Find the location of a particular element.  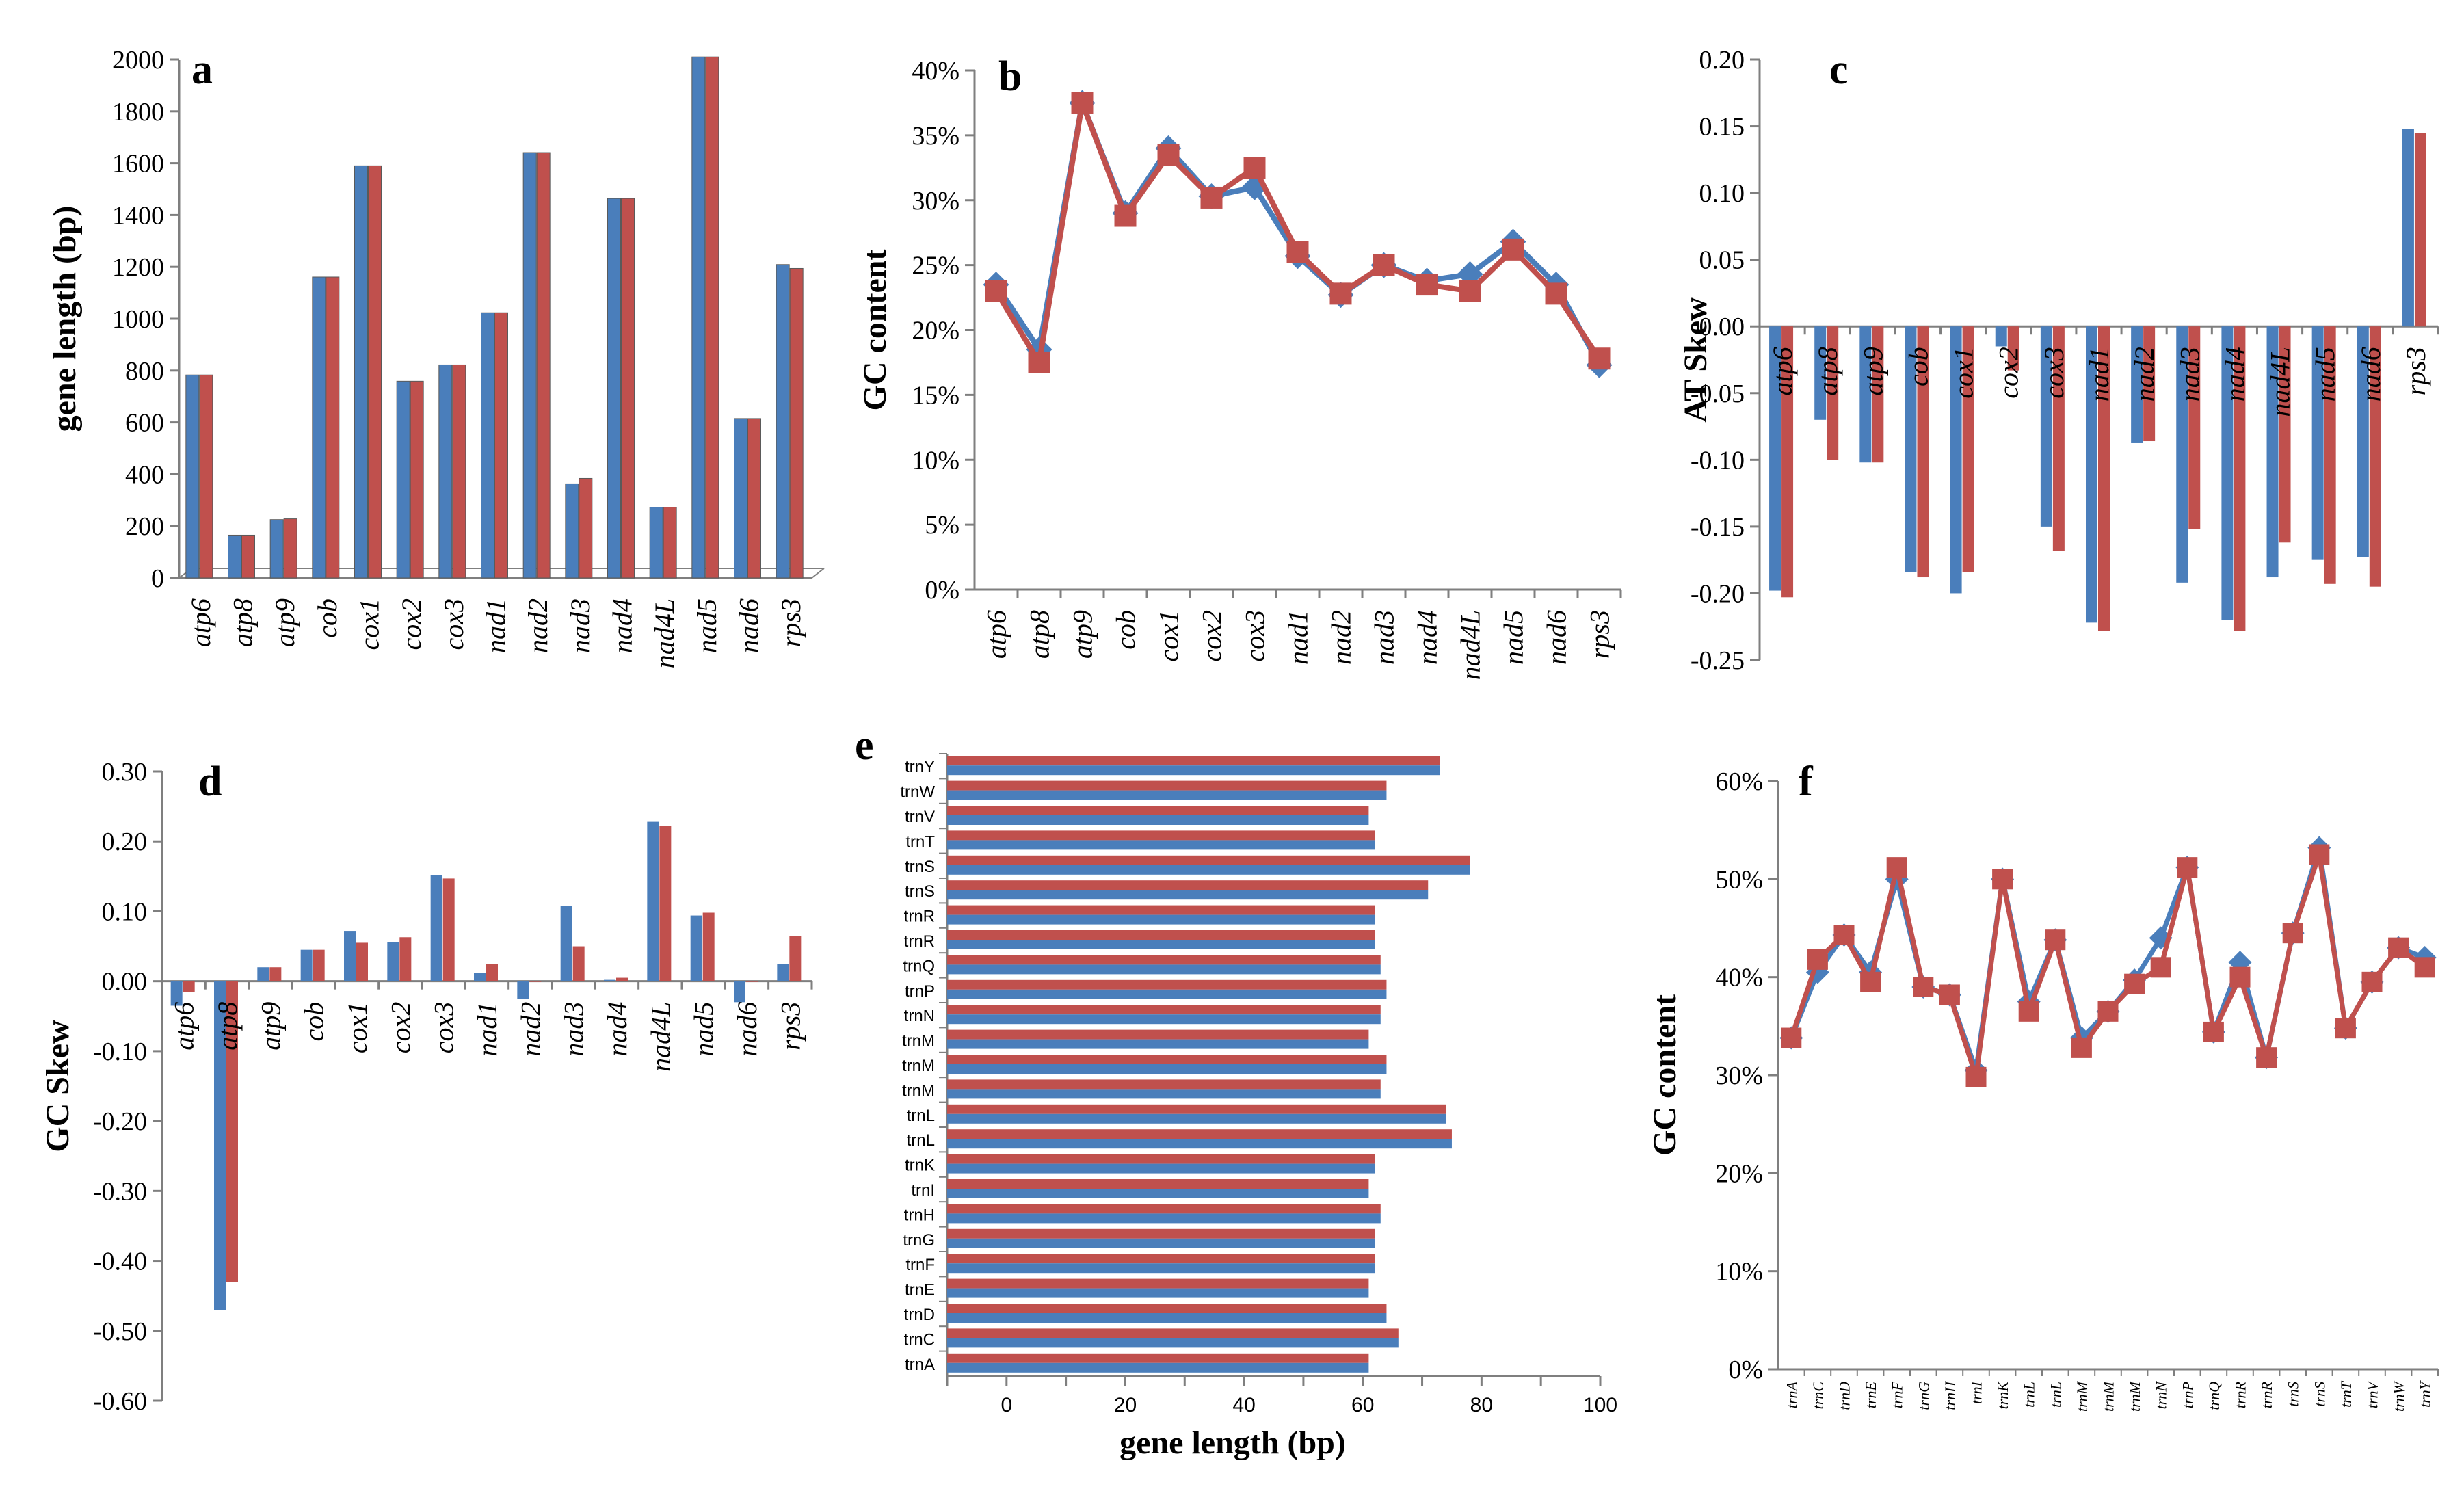

panel-f-y-tick-label: 50% is located at coordinates (1739, 880).